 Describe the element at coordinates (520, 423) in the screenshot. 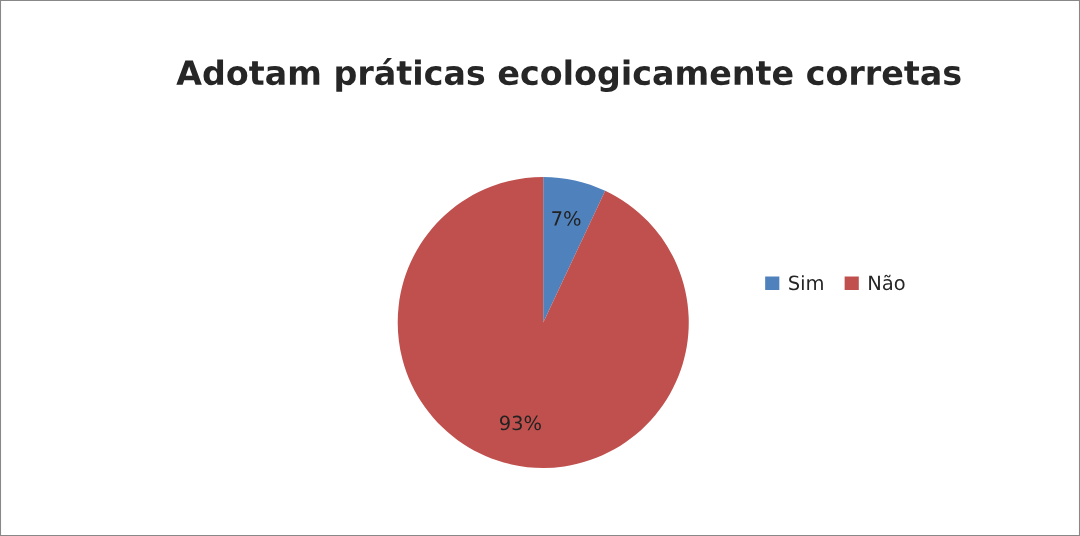

I see `data-label: 93%` at that location.